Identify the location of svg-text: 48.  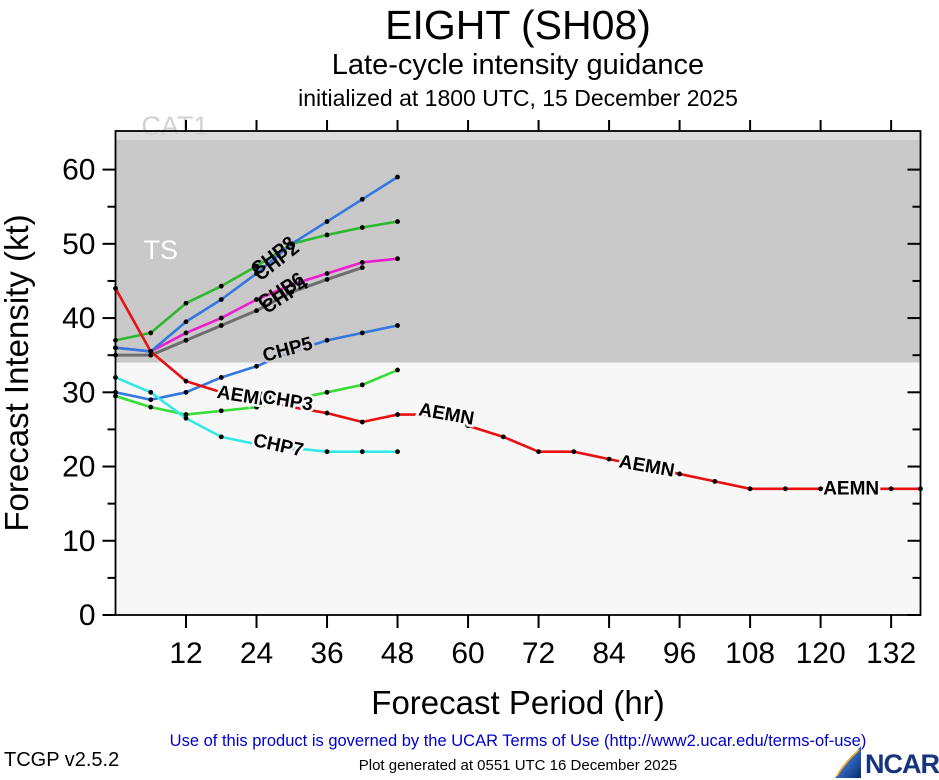
(397, 653).